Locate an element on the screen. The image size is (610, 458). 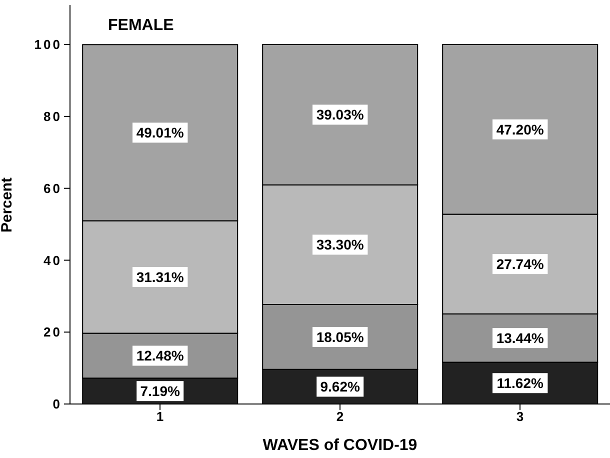
data-label: 7.19% is located at coordinates (160, 391).